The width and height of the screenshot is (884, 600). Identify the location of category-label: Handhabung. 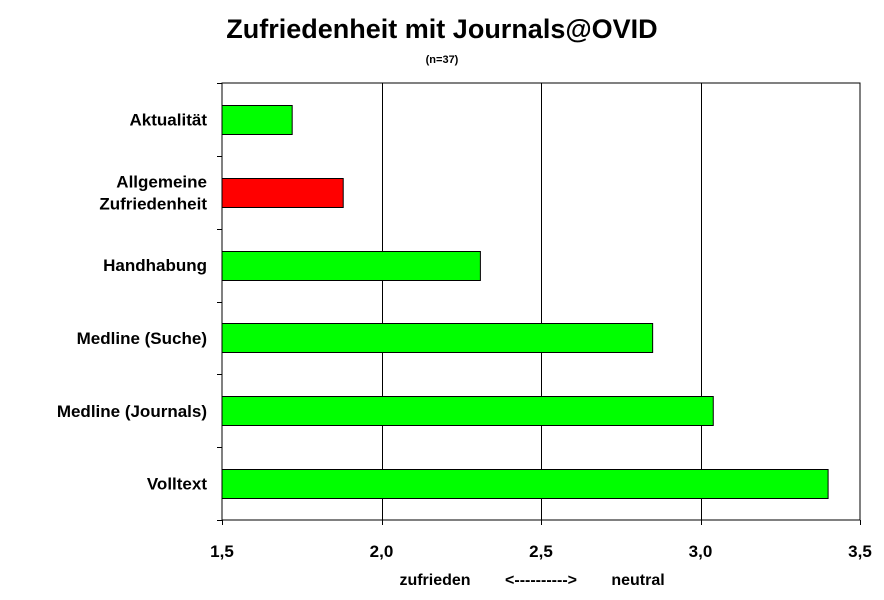
(155, 265).